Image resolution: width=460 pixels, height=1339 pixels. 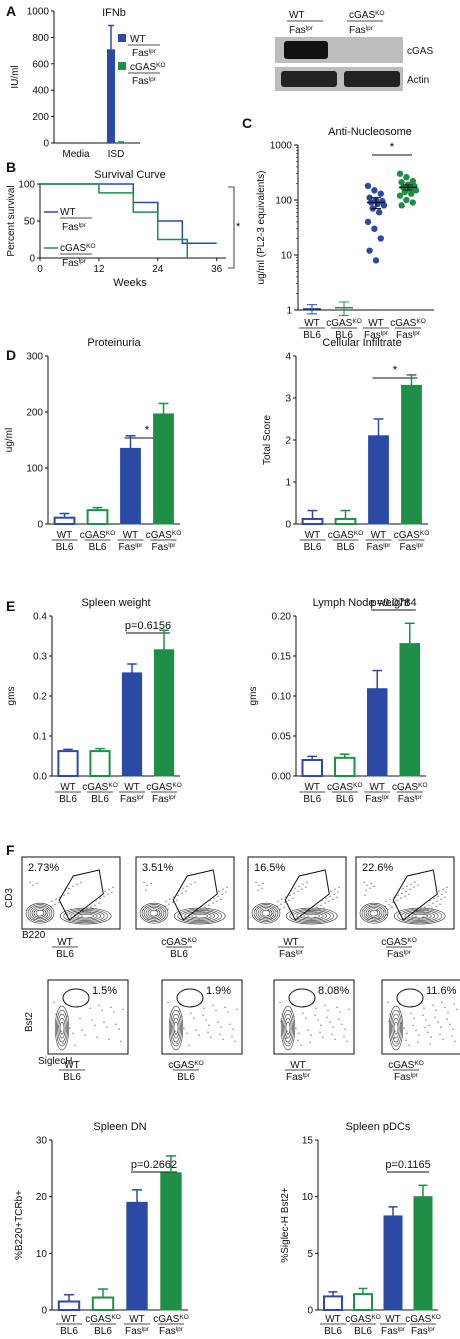 What do you see at coordinates (361, 343) in the screenshot?
I see `chart-title: Cellular Infiltrate` at bounding box center [361, 343].